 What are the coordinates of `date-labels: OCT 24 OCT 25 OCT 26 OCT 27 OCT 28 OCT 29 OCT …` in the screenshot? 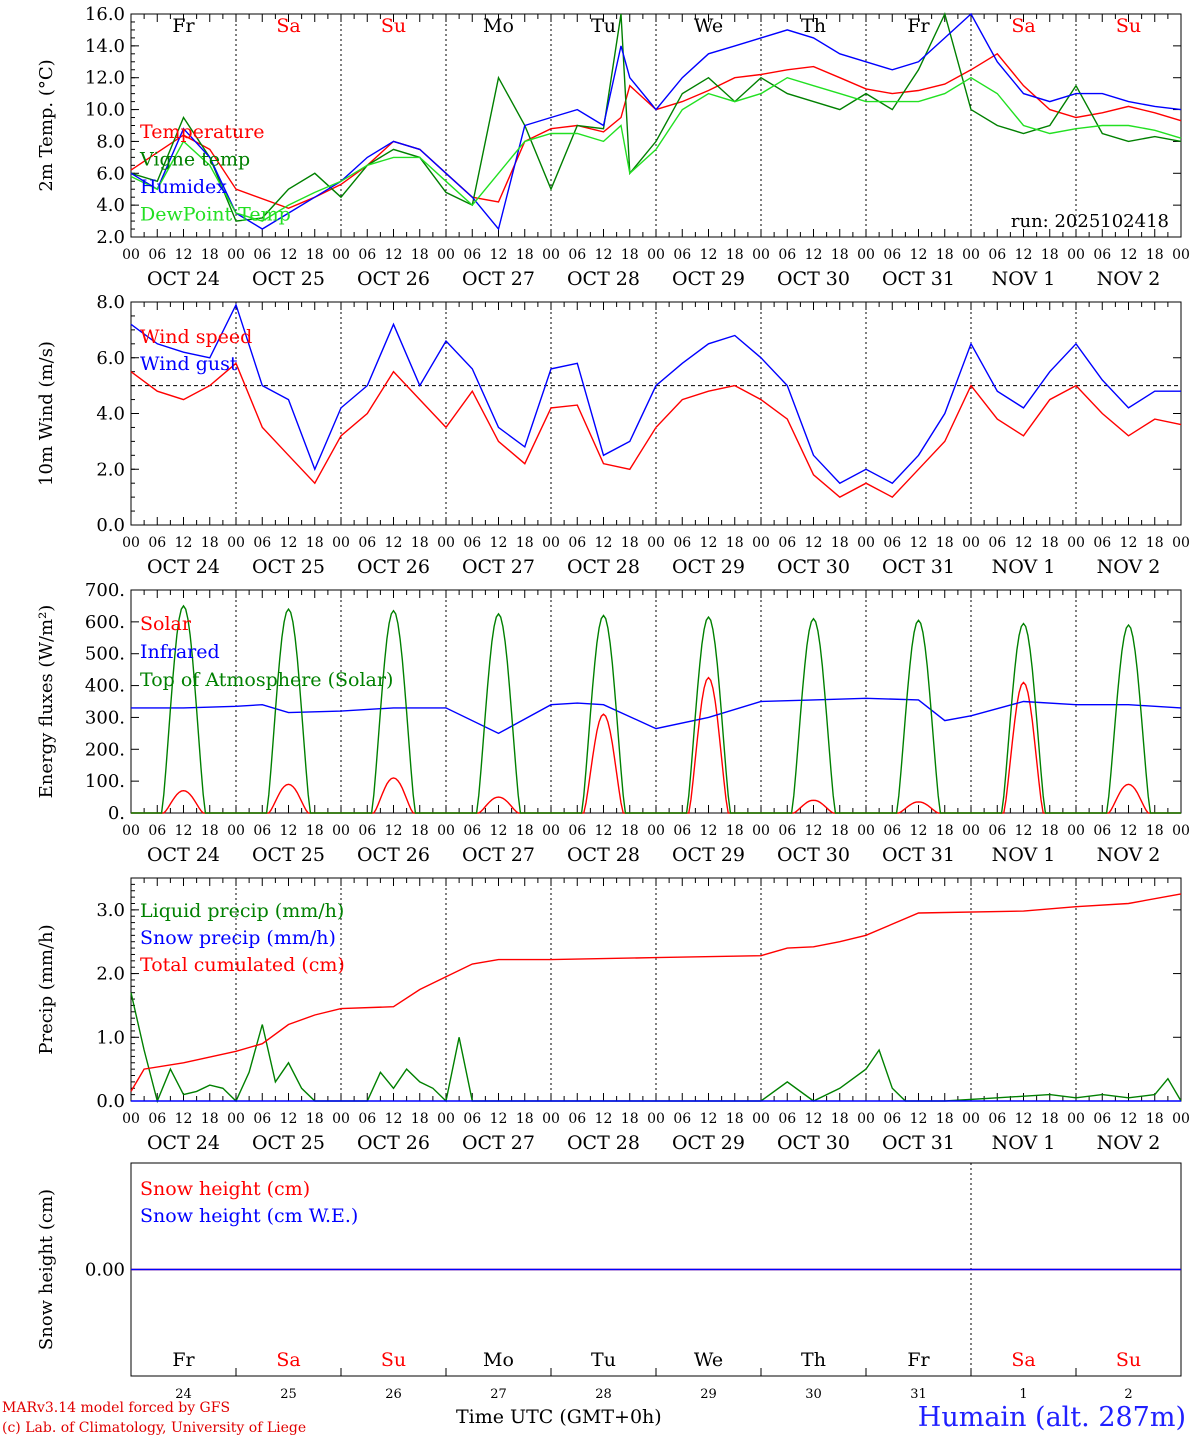 It's located at (653, 1143).